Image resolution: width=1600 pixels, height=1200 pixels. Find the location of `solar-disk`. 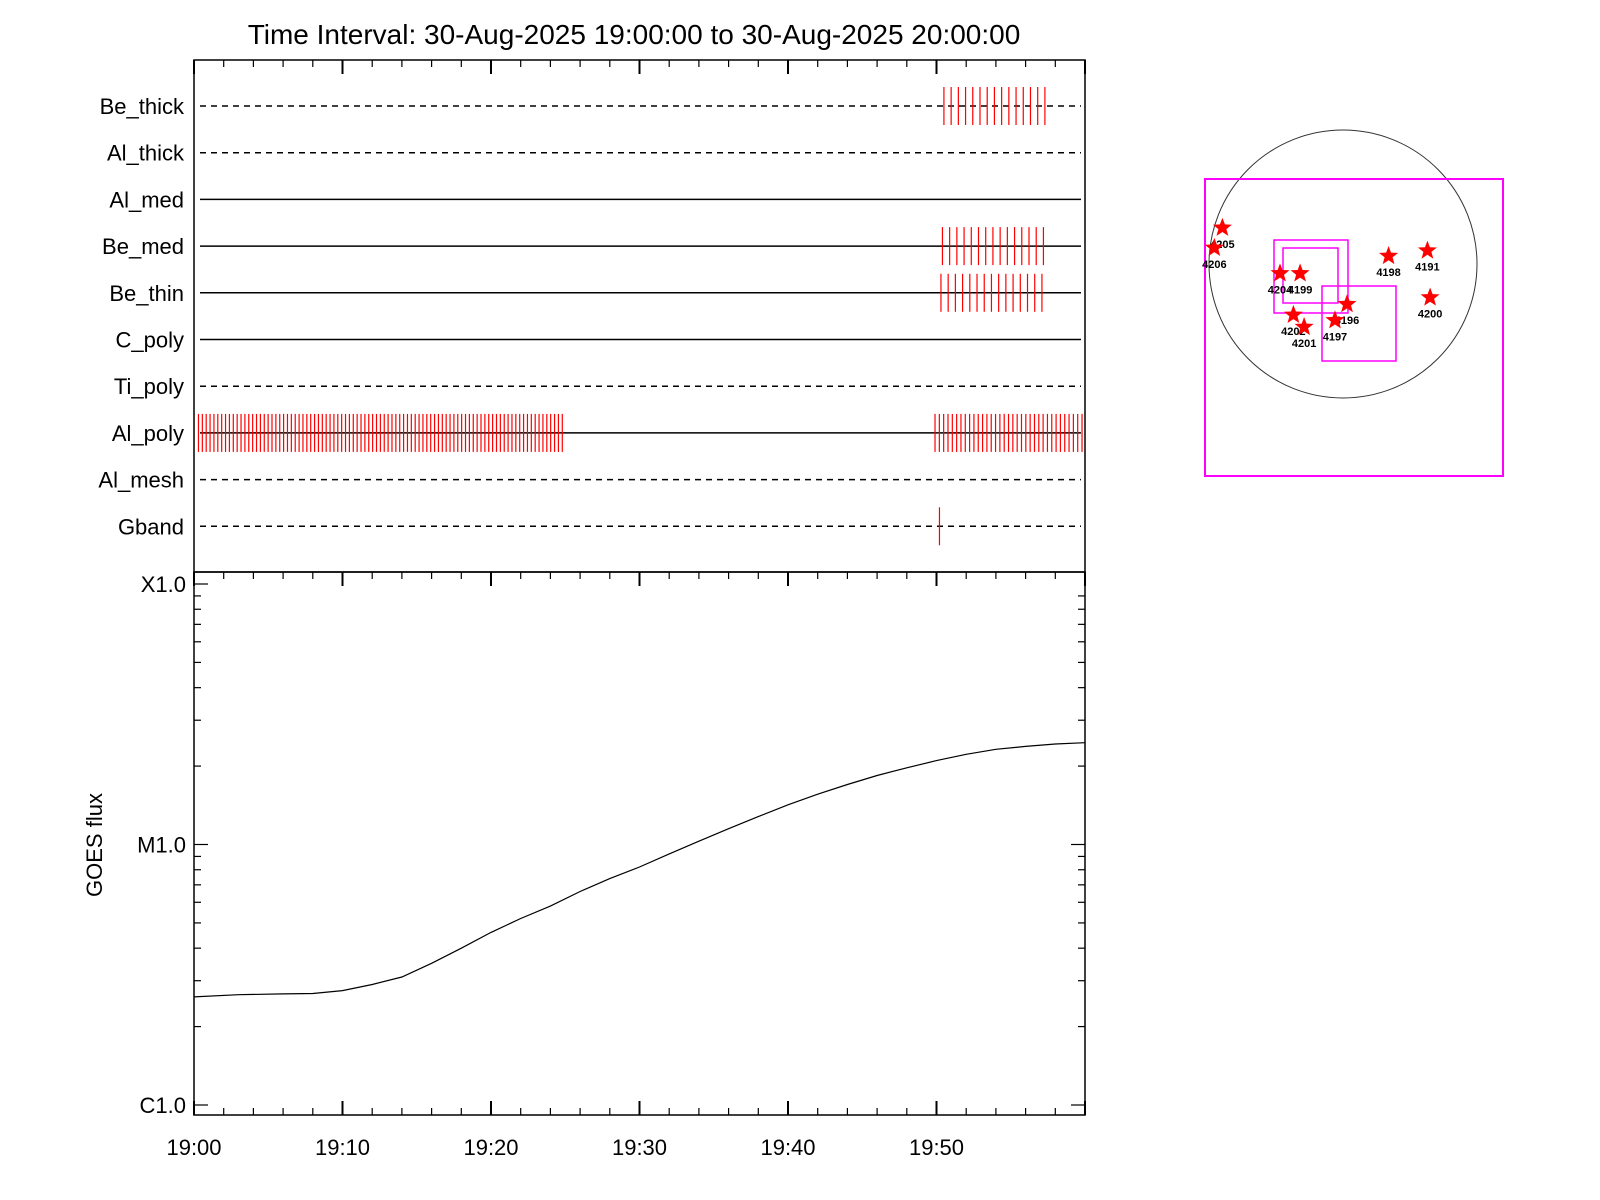

solar-disk is located at coordinates (1343, 264).